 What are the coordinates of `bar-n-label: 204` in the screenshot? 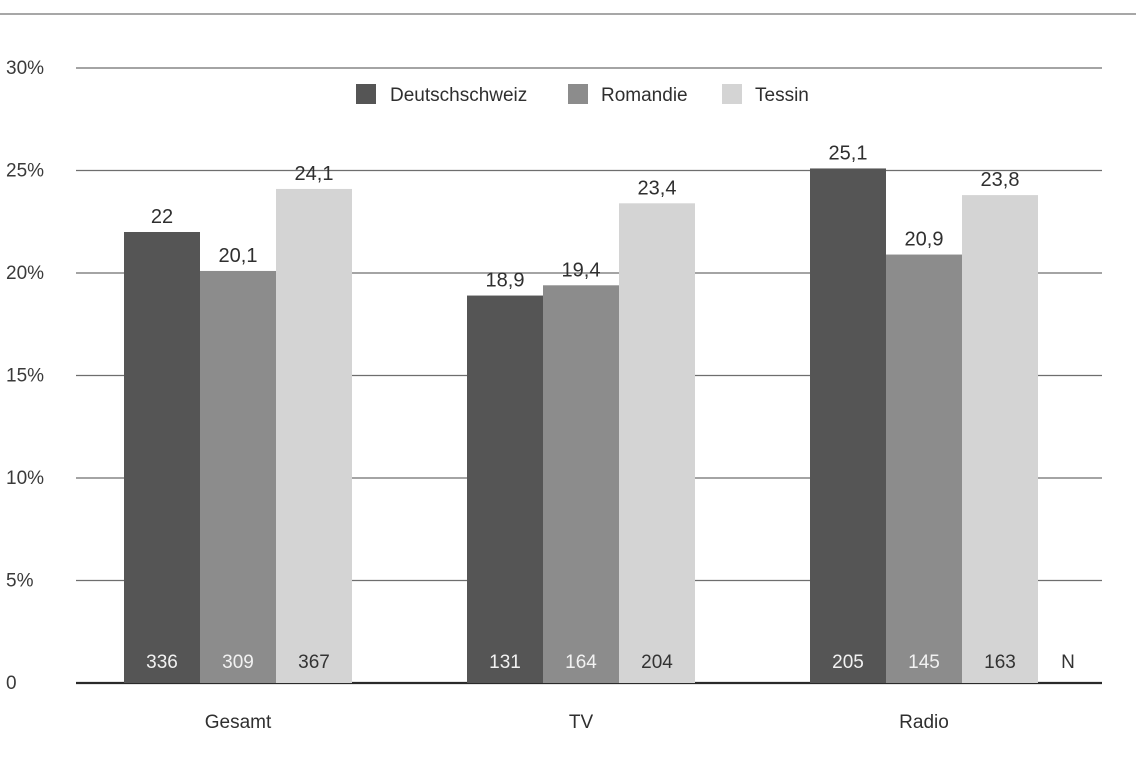 It's located at (657, 662).